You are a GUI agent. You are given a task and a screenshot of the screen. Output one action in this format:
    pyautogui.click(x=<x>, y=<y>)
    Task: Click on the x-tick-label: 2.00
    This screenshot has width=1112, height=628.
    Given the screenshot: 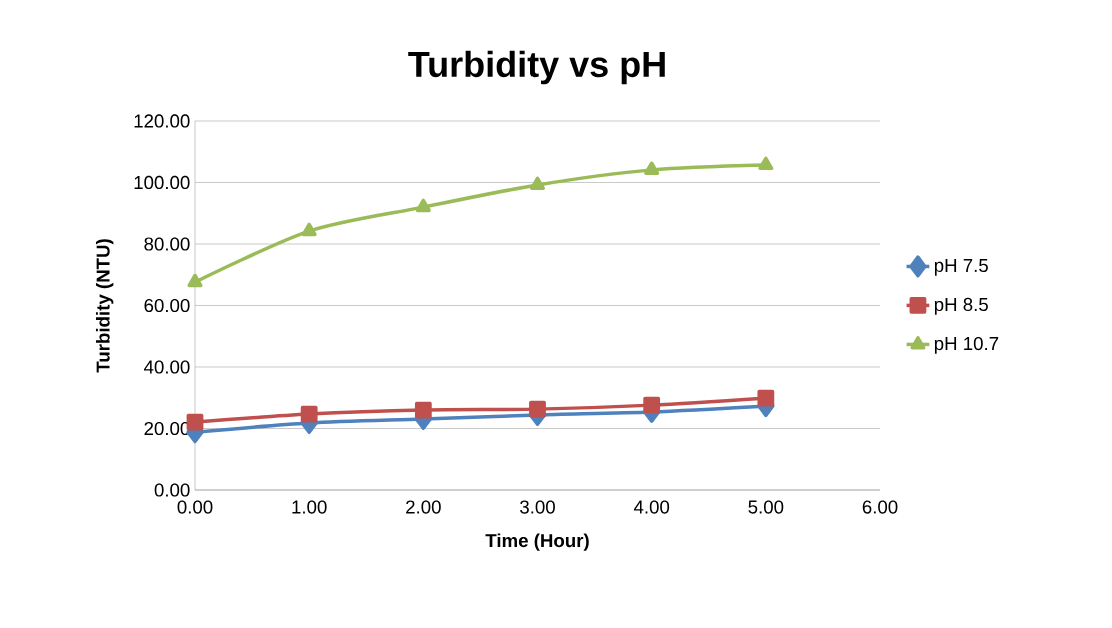 What is the action you would take?
    pyautogui.click(x=423, y=507)
    